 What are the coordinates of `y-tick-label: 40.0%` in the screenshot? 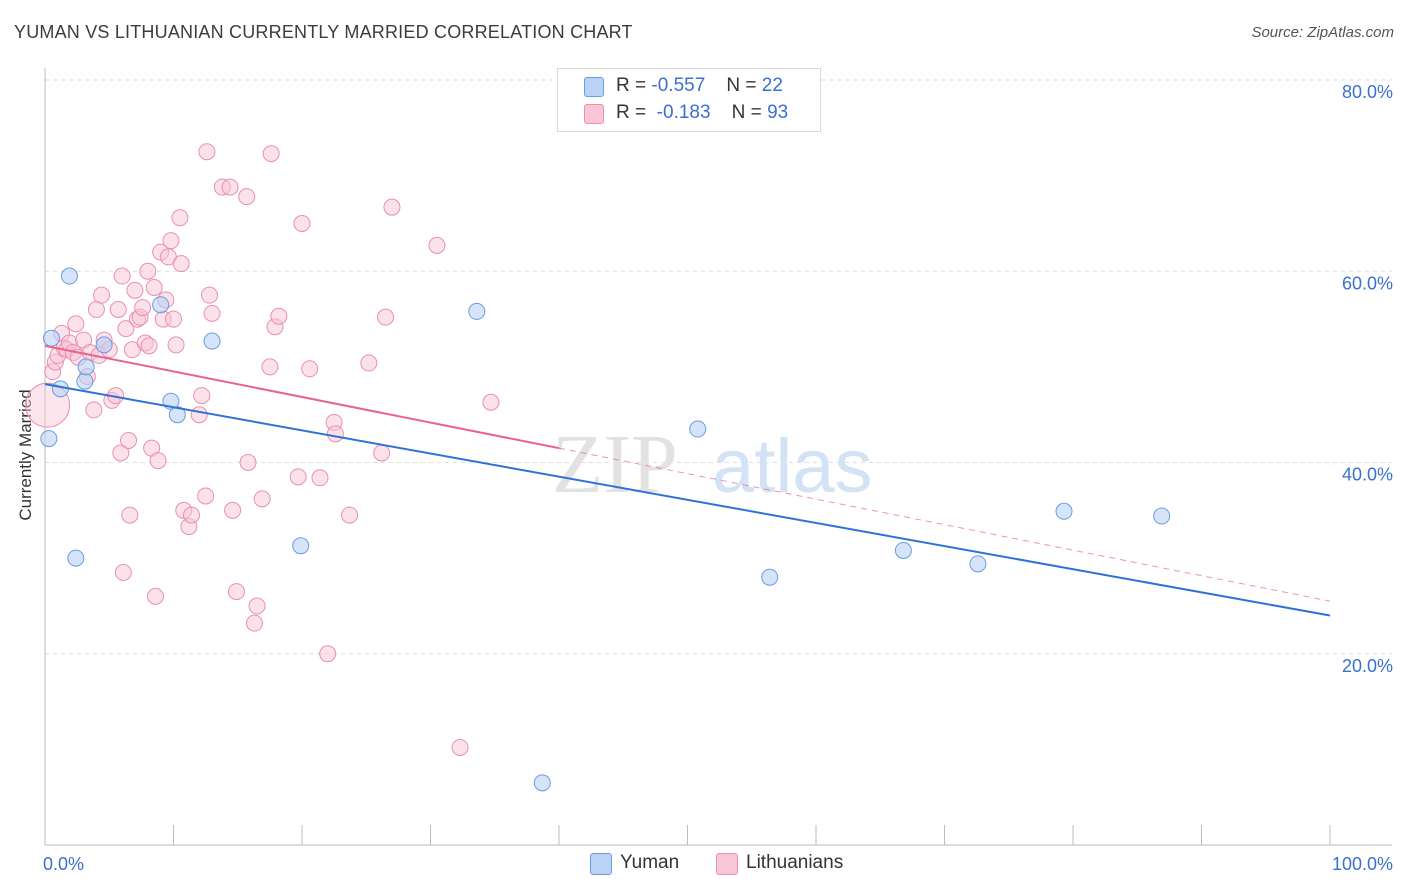 It's located at (1367, 475).